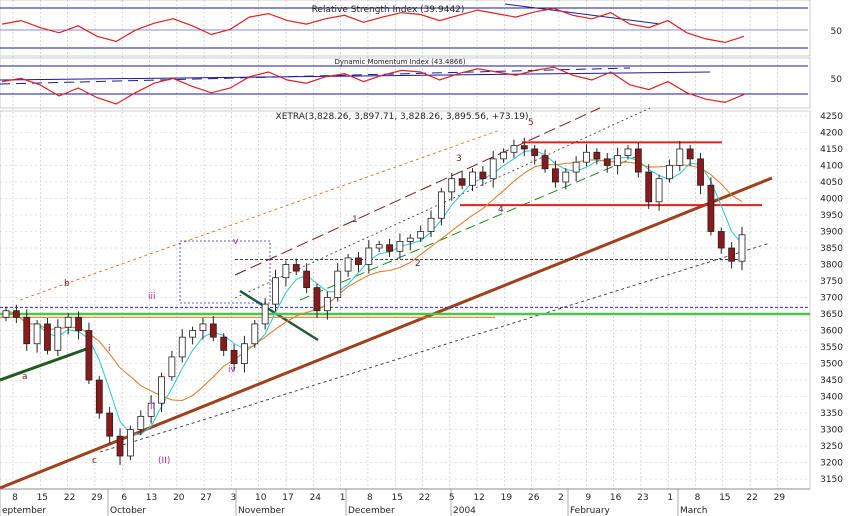  Describe the element at coordinates (831, 381) in the screenshot. I see `price-tick-label: 3450` at that location.